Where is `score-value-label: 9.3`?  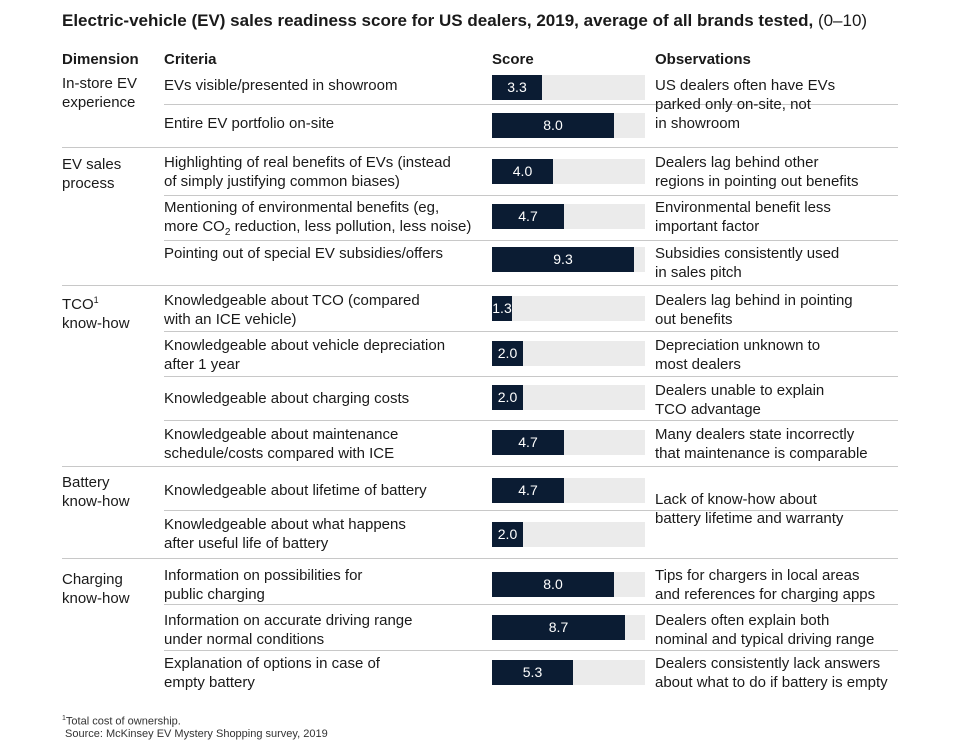
score-value-label: 9.3 is located at coordinates (563, 259).